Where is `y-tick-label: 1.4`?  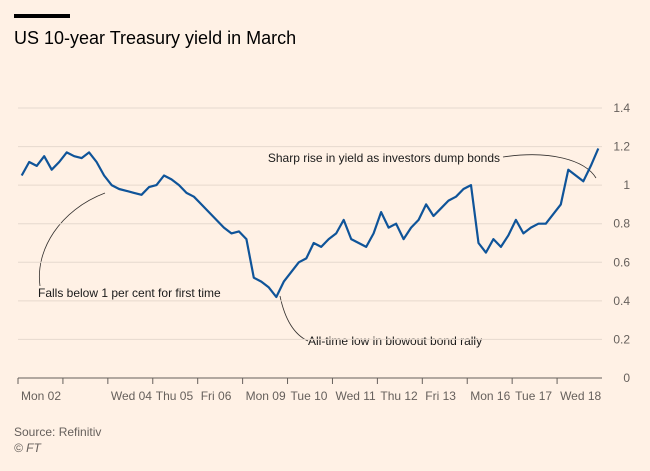
y-tick-label: 1.4 is located at coordinates (621, 108).